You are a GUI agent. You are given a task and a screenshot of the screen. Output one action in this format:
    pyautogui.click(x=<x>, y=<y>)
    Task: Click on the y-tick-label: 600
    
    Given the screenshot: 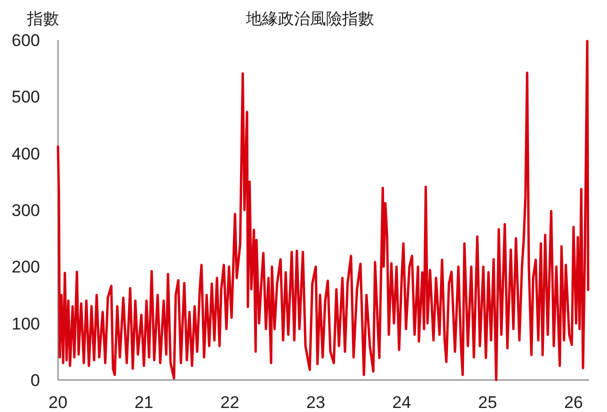 What is the action you would take?
    pyautogui.click(x=26, y=40)
    